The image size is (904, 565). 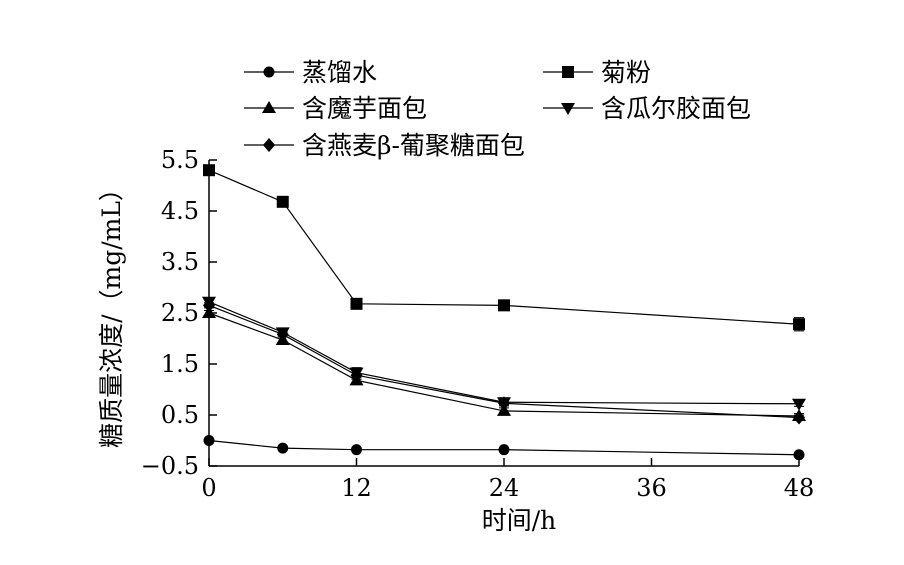 What do you see at coordinates (364, 108) in the screenshot?
I see `legend-label: 含魔芋面包` at bounding box center [364, 108].